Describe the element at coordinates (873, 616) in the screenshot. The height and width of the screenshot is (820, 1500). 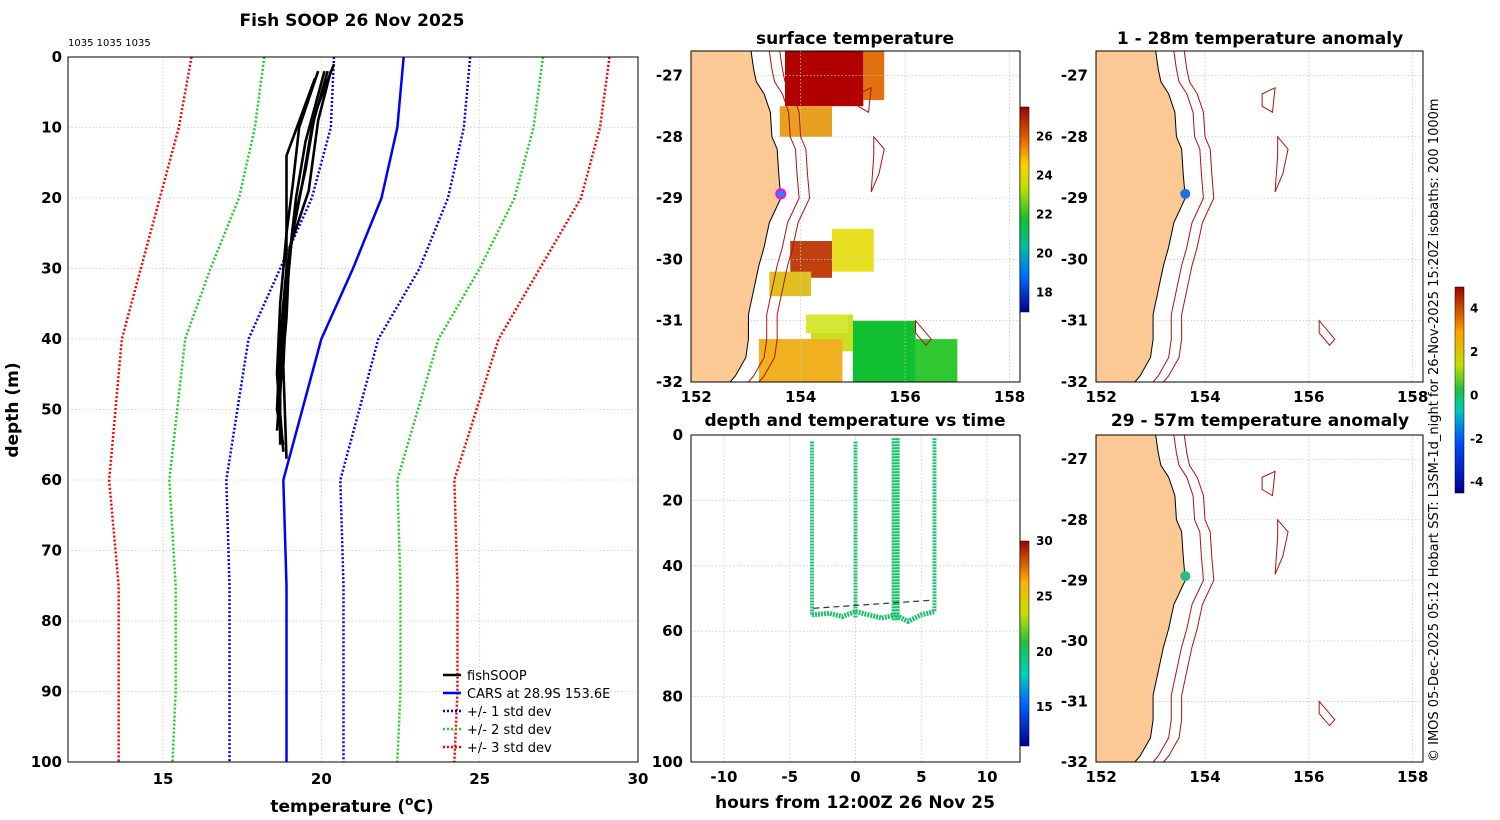
I see `depth-time-bottom-trace` at that location.